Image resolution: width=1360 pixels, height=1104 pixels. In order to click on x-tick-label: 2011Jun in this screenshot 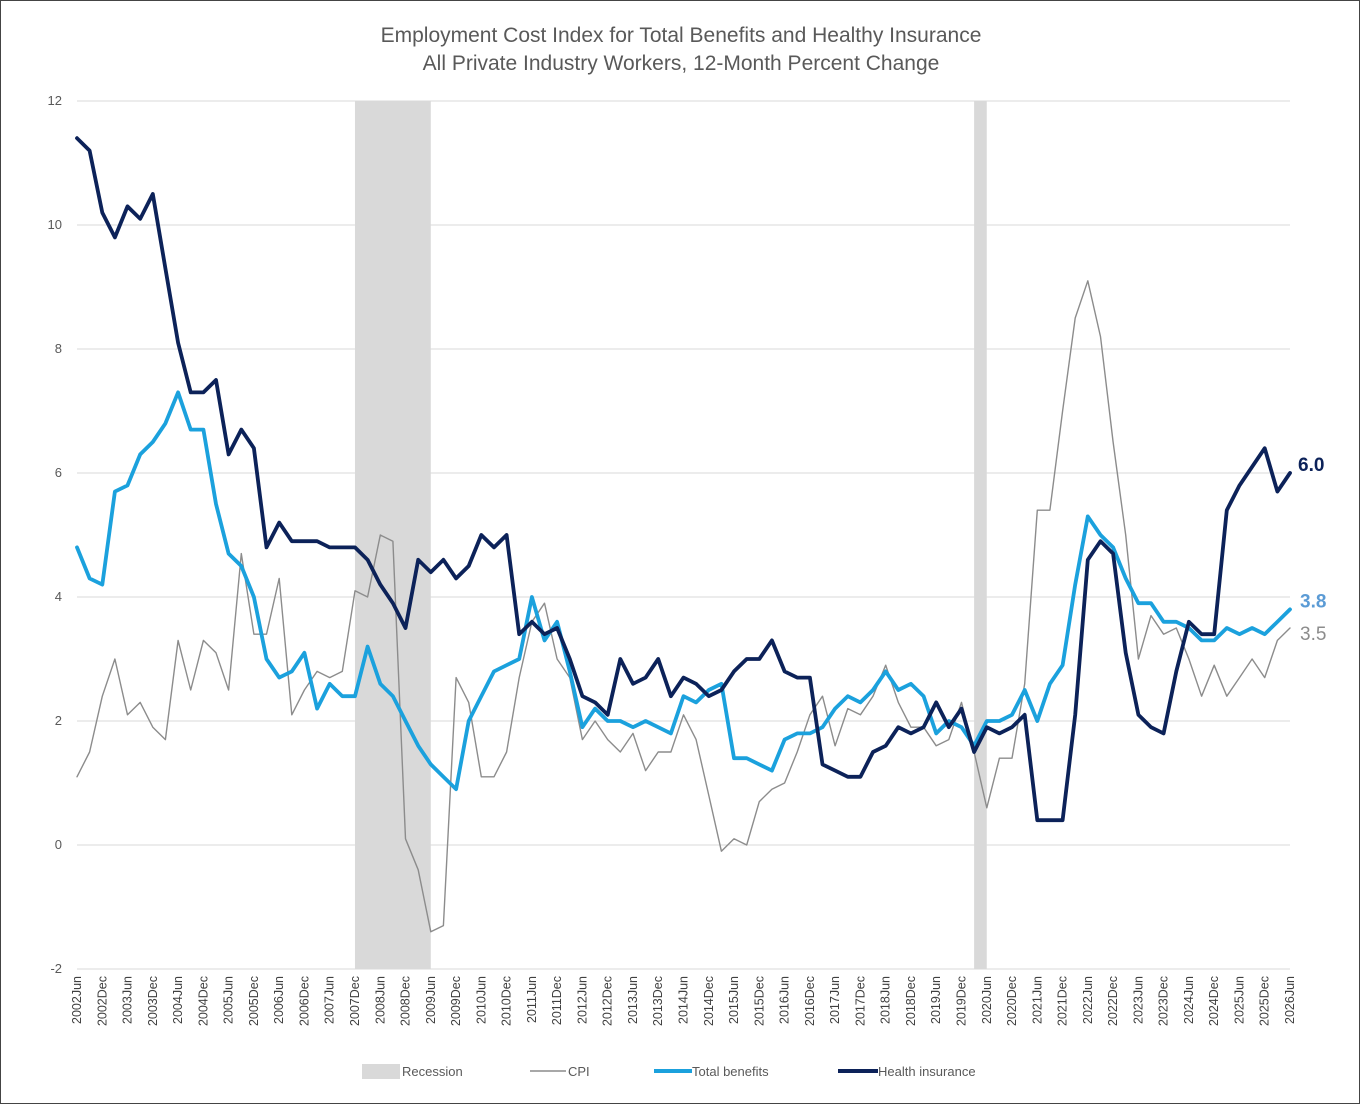, I will do `click(532, 999)`.